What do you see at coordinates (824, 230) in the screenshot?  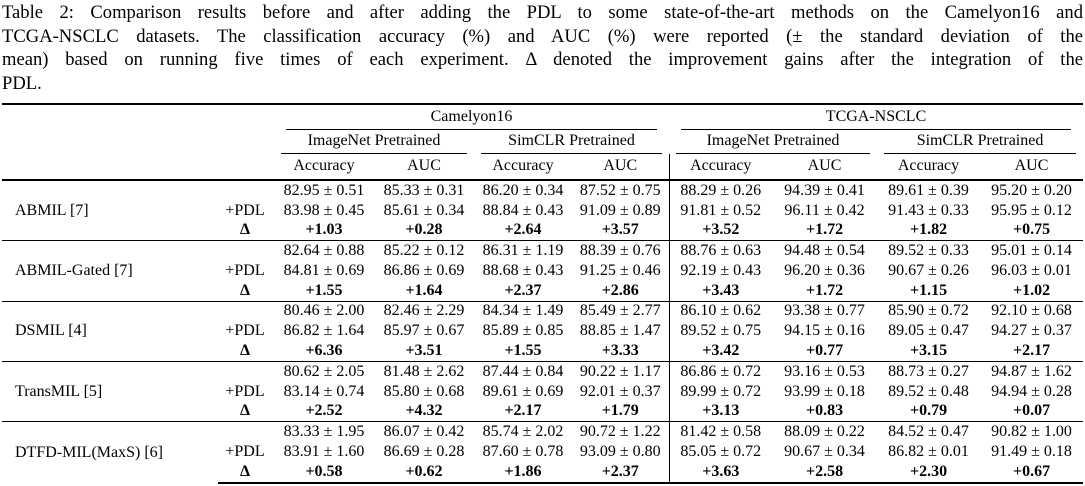 I see `value-cell: +1.72` at bounding box center [824, 230].